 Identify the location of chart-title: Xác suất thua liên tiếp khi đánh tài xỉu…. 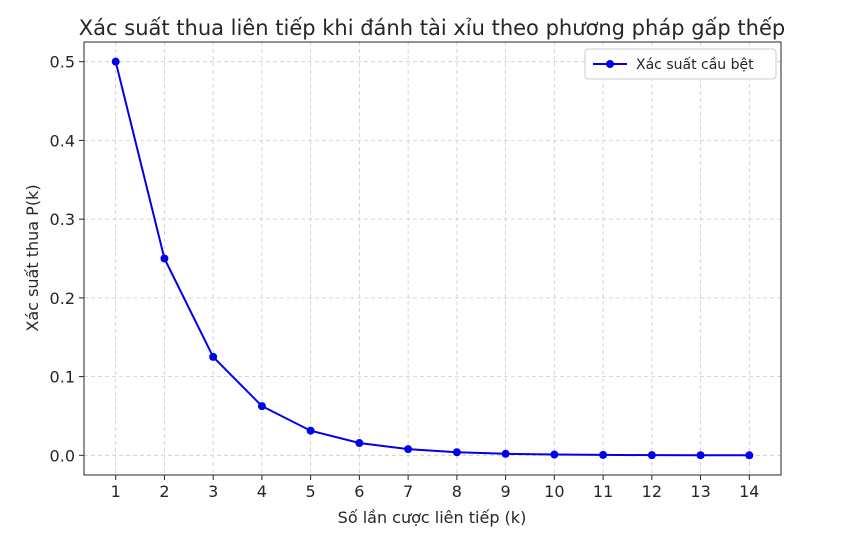
(432, 28).